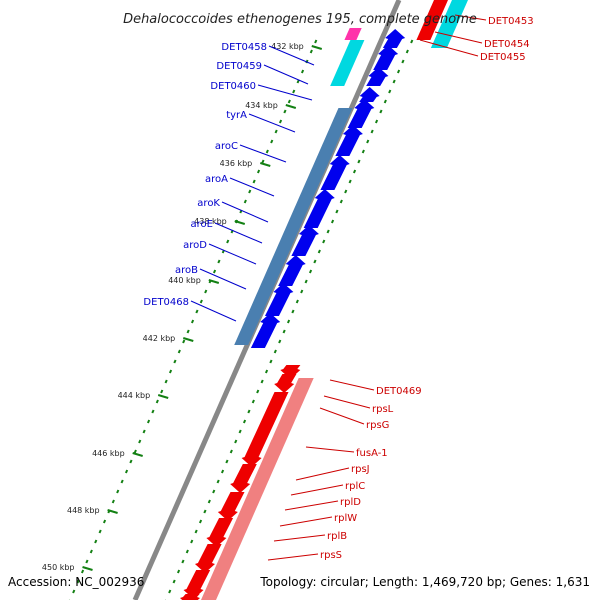  I want to click on forward-gene-label: DET0468, so click(166, 302).